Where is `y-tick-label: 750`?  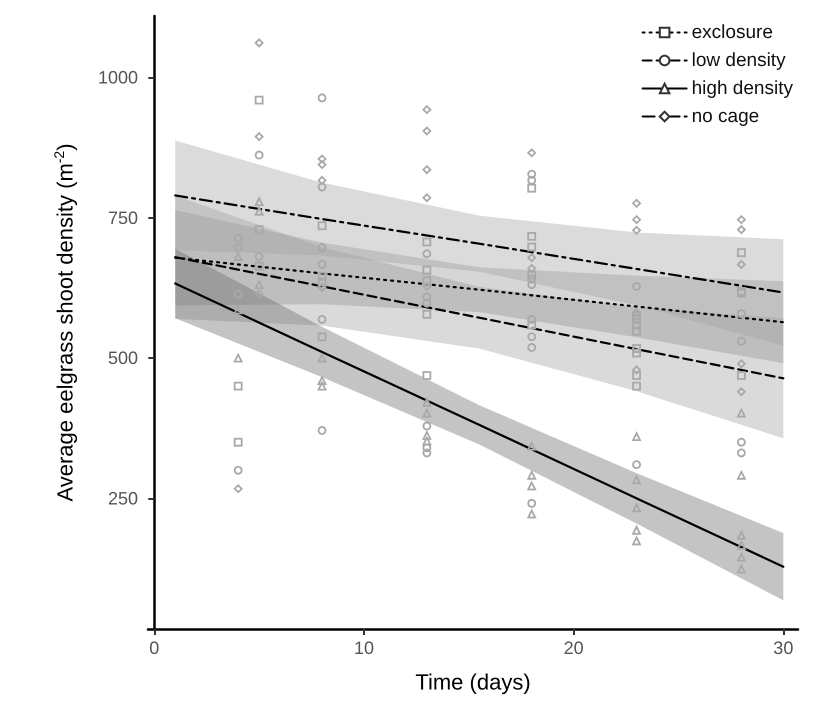 y-tick-label: 750 is located at coordinates (123, 218).